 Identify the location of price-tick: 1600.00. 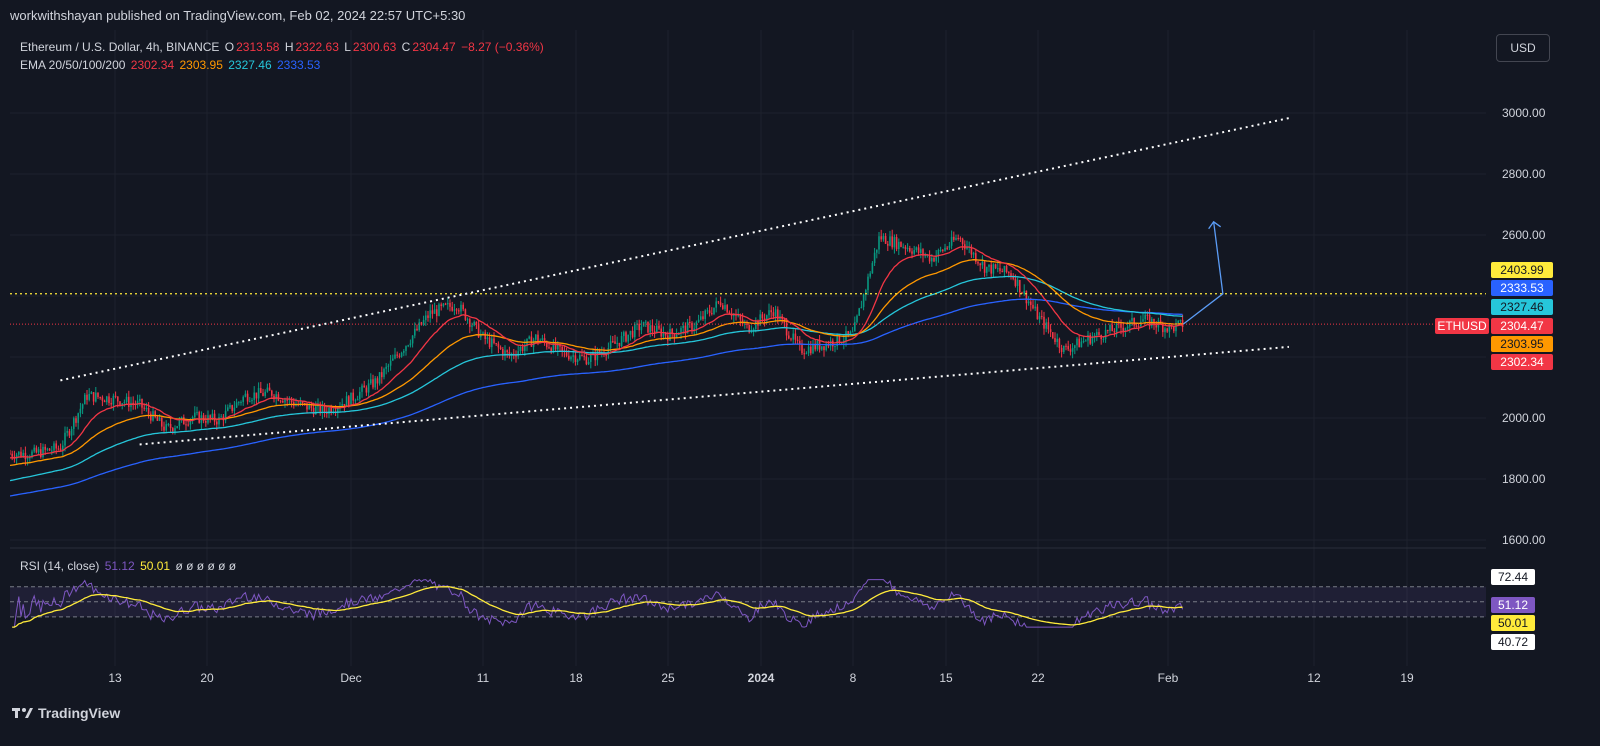
(1524, 540).